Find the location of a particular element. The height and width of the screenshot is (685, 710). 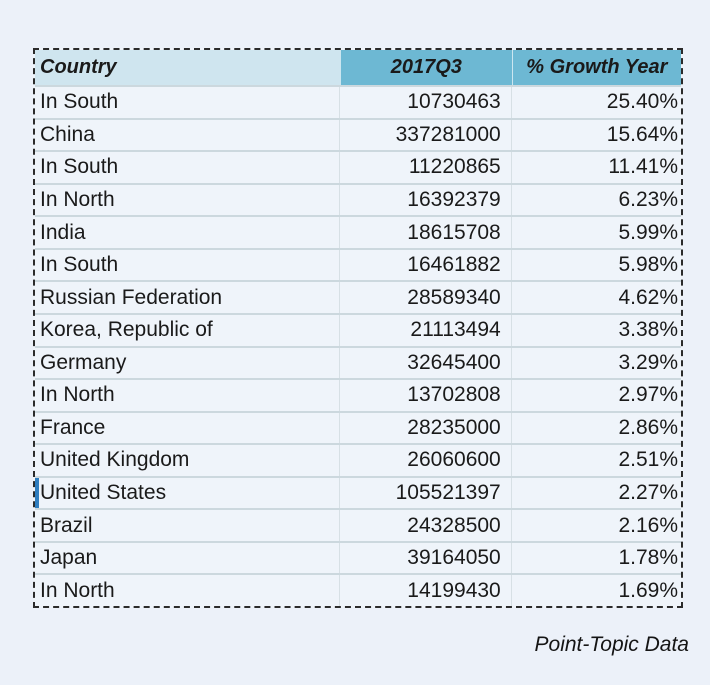

table-row: Korea, Republic of 21113494 3.38% is located at coordinates (358, 329).